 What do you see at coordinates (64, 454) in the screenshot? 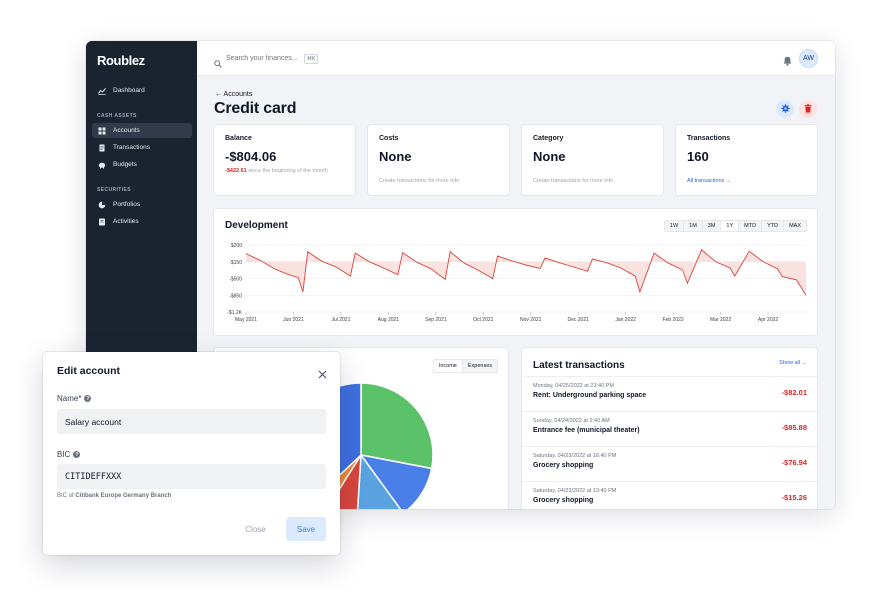
I see `bic-label-text: BIC` at bounding box center [64, 454].